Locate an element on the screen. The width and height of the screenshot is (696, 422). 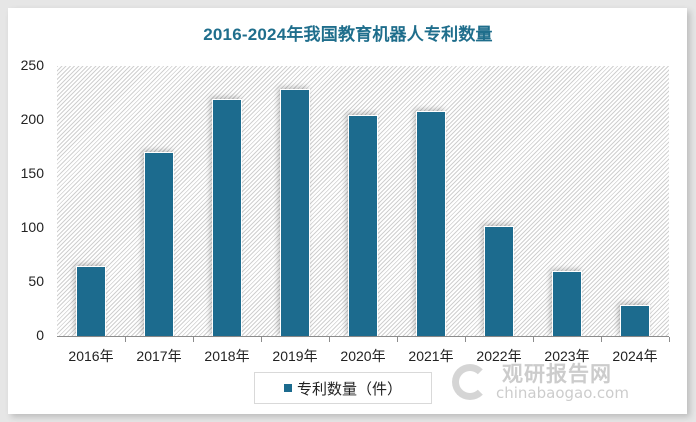
bar-2022年 is located at coordinates (499, 280).